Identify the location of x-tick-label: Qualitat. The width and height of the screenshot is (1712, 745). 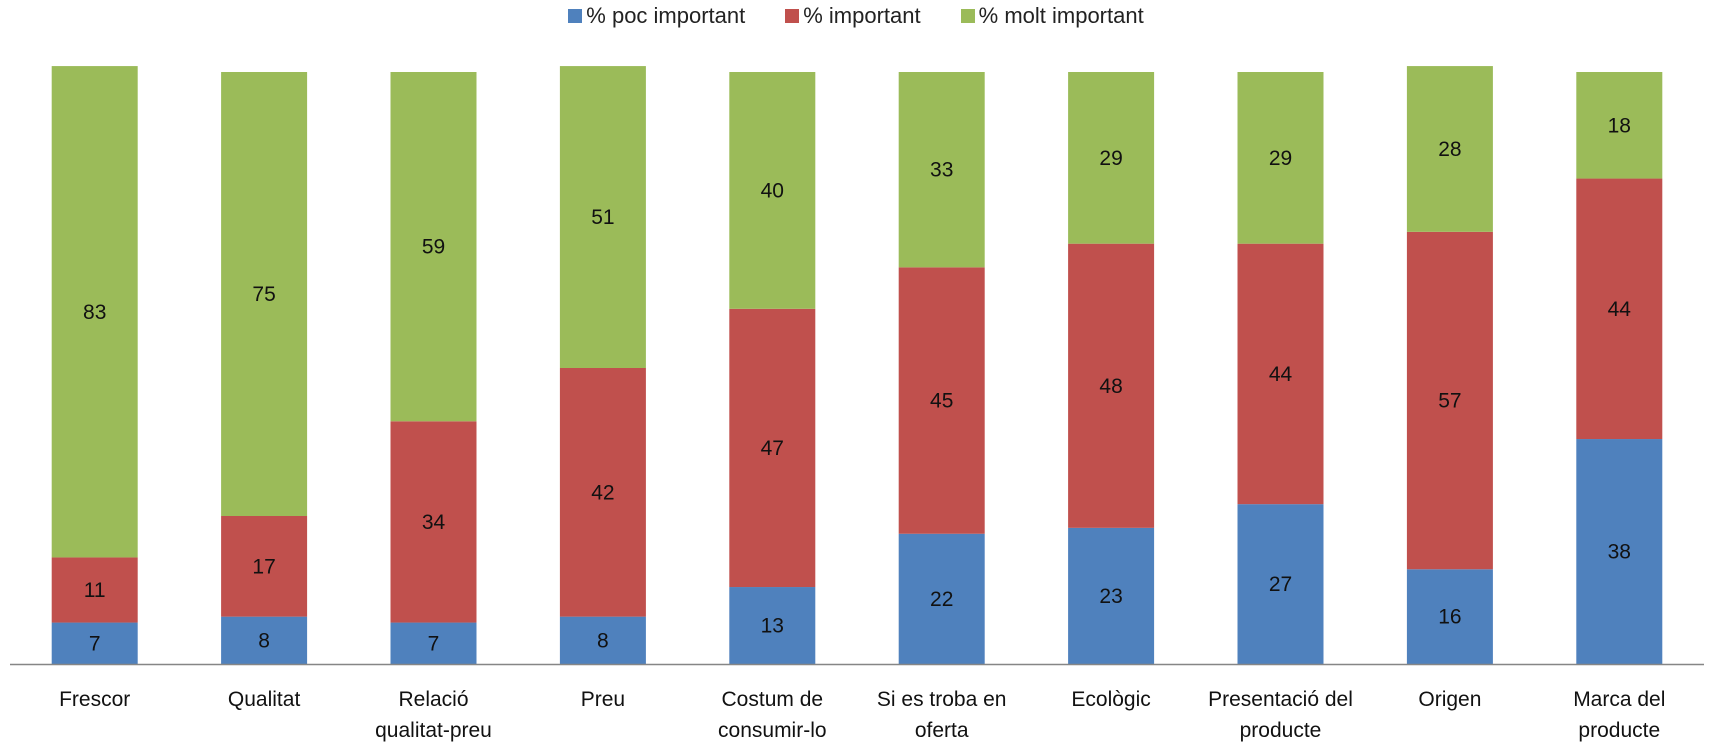
(264, 699).